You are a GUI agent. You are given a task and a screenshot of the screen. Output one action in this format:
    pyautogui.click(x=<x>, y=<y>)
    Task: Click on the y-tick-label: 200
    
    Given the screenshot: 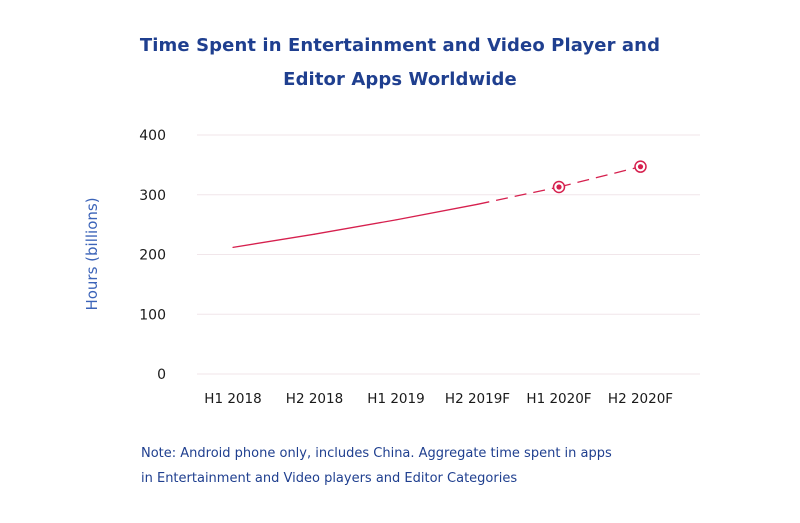 What is the action you would take?
    pyautogui.click(x=152, y=256)
    